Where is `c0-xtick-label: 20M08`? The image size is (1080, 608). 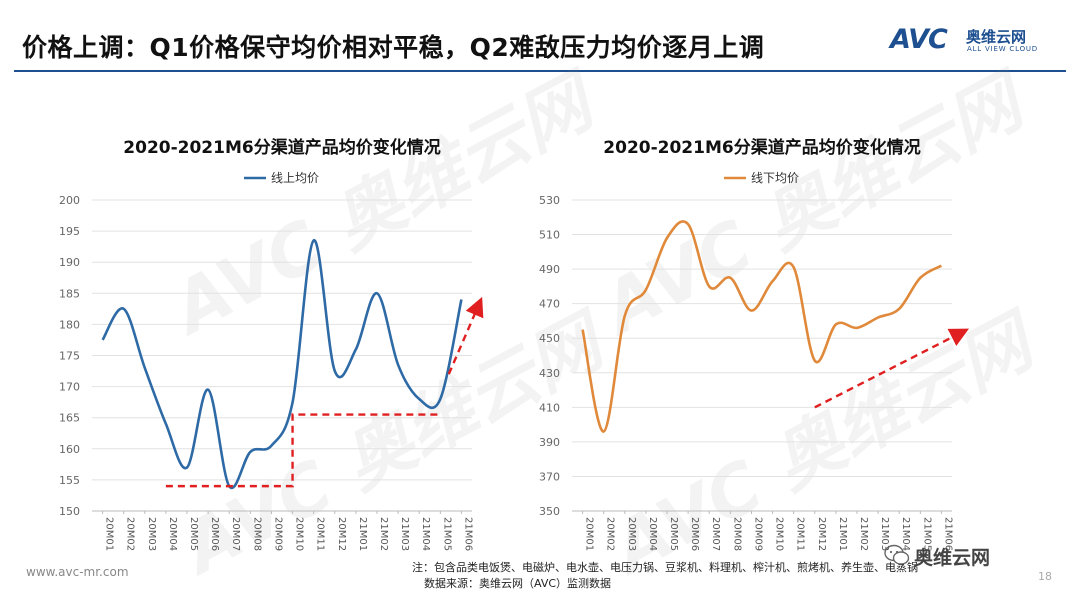 c0-xtick-label: 20M08 is located at coordinates (256, 534).